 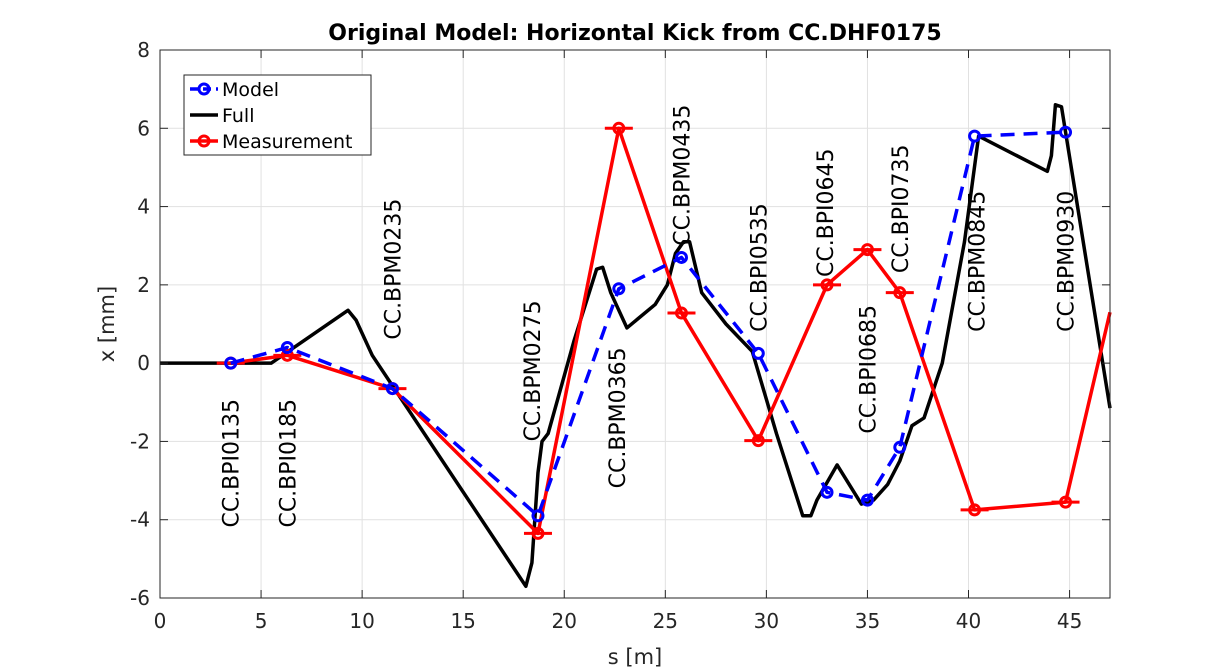 I want to click on y-tick-label: -6, so click(x=140, y=598).